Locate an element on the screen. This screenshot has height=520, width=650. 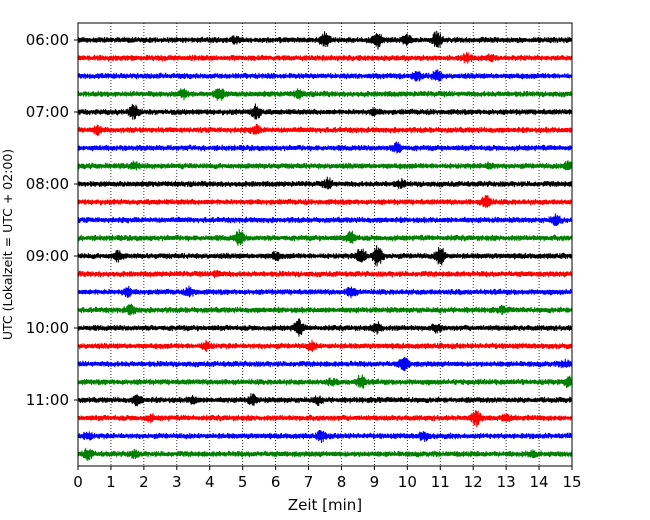
x-tick-label: 7 is located at coordinates (309, 482).